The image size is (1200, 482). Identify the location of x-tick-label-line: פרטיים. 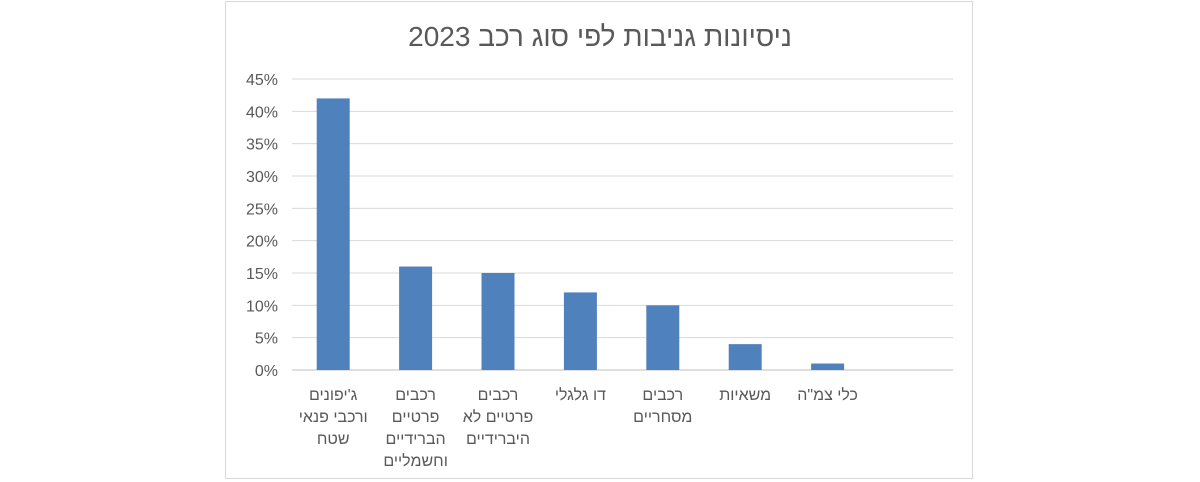
(416, 417).